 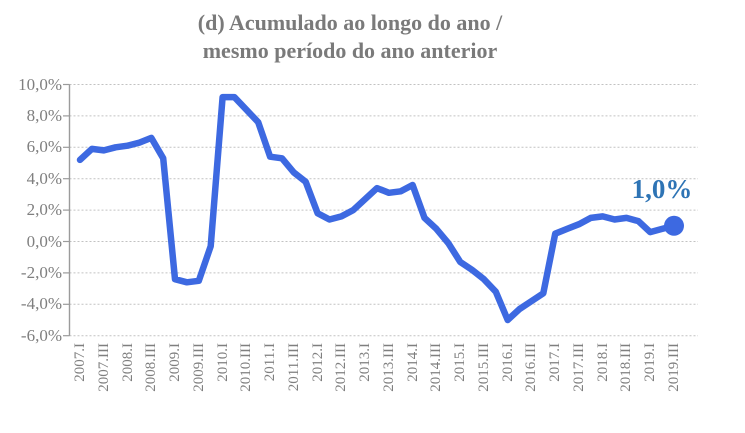 What do you see at coordinates (41, 304) in the screenshot?
I see `y-axis-tick-label: -4,0%` at bounding box center [41, 304].